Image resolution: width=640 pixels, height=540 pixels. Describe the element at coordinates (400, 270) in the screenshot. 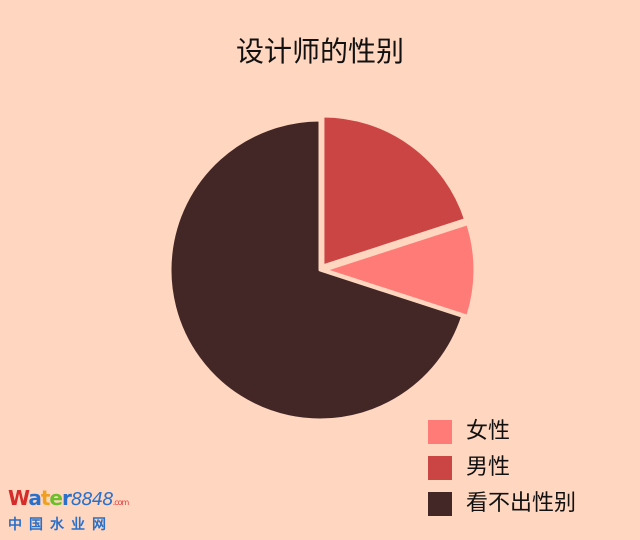

I see `pie-slice-female` at that location.